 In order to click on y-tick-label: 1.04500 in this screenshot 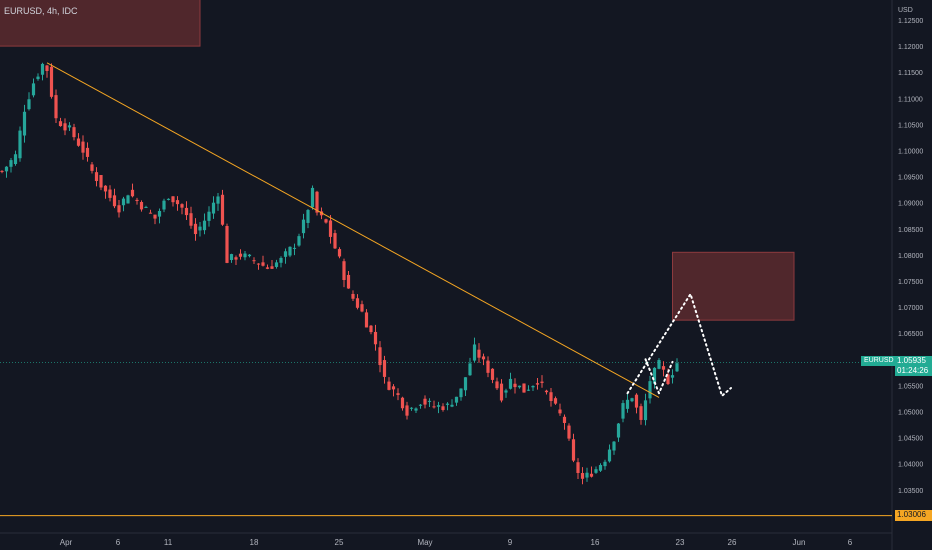, I will do `click(910, 439)`.